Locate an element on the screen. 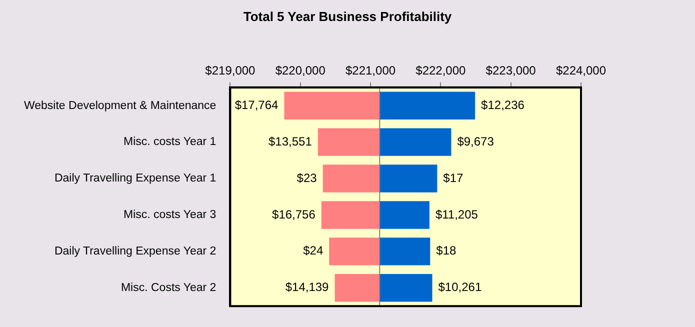  x-tick-label: $222,000 is located at coordinates (441, 71).